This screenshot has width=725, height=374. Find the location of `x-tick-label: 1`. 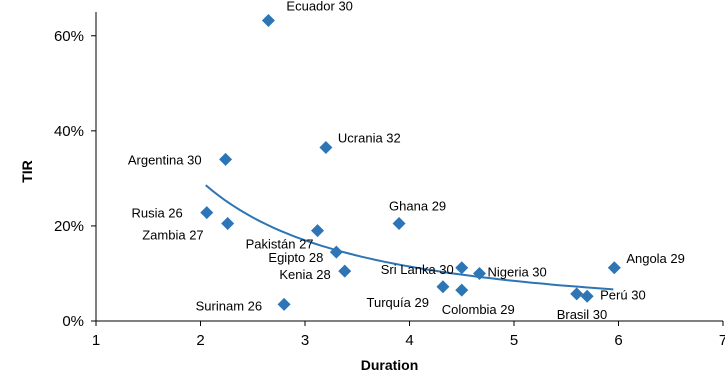

x-tick-label: 1 is located at coordinates (96, 340).